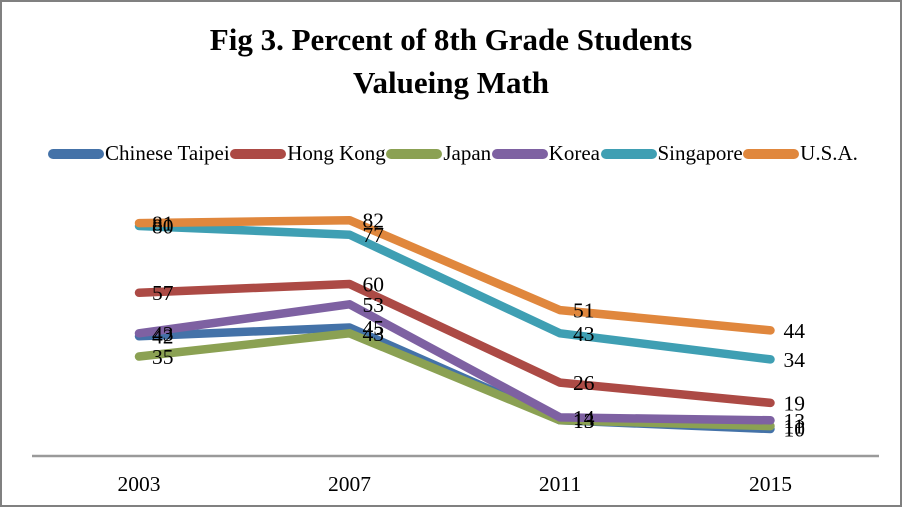  I want to click on legend-label: Singapore, so click(700, 153).